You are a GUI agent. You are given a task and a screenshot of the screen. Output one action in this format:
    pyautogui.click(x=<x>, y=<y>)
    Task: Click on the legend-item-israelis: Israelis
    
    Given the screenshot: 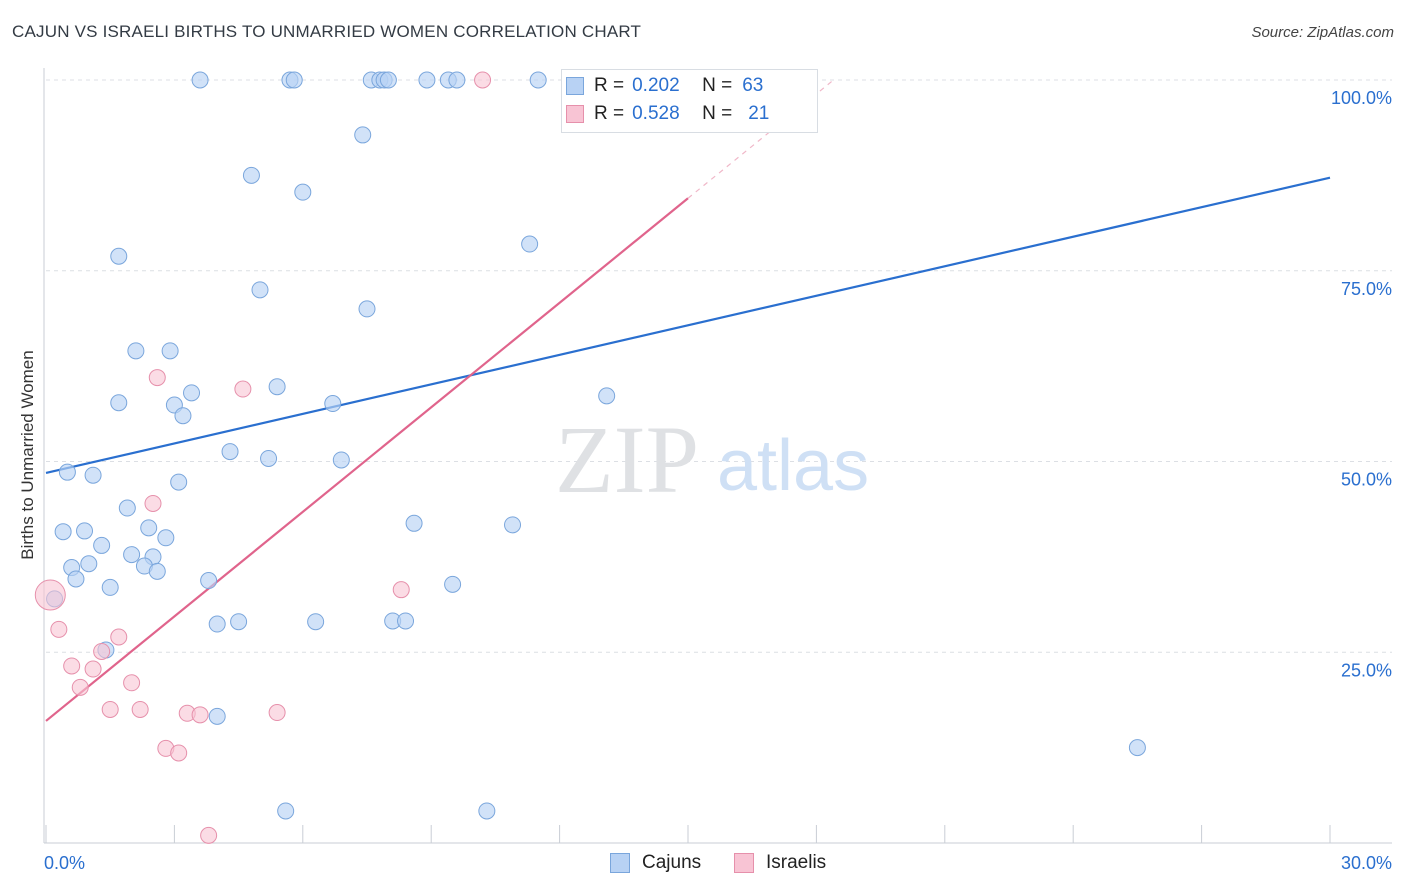 What is the action you would take?
    pyautogui.click(x=780, y=863)
    